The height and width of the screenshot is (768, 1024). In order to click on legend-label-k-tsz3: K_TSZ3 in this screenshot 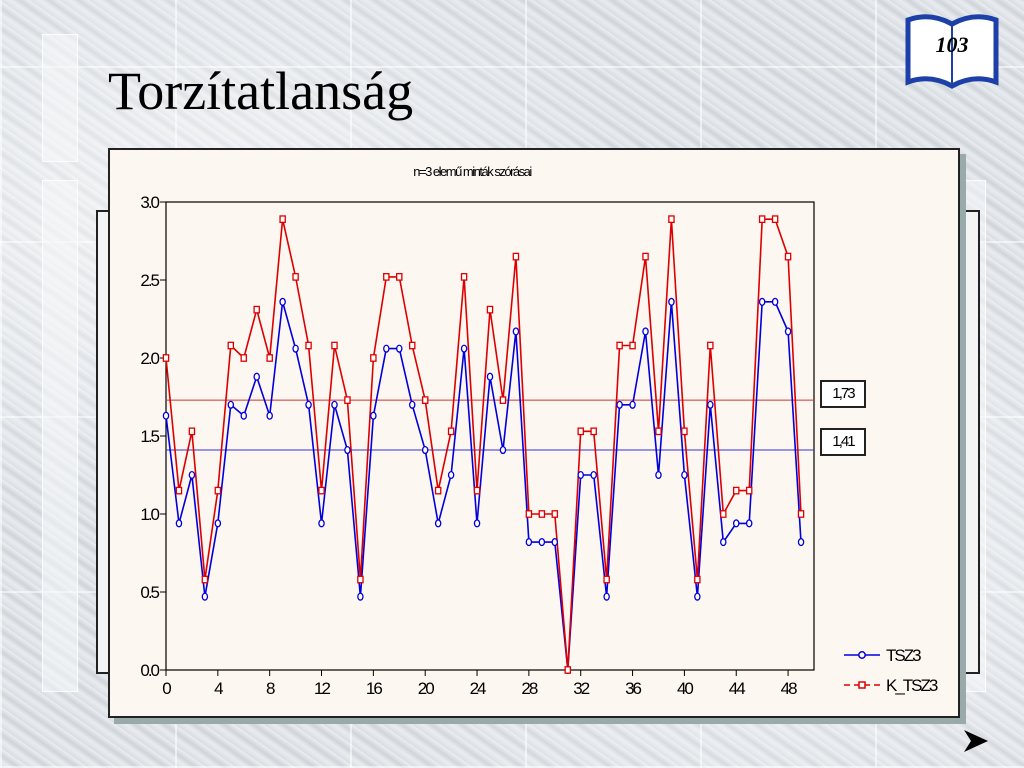, I will do `click(912, 685)`.